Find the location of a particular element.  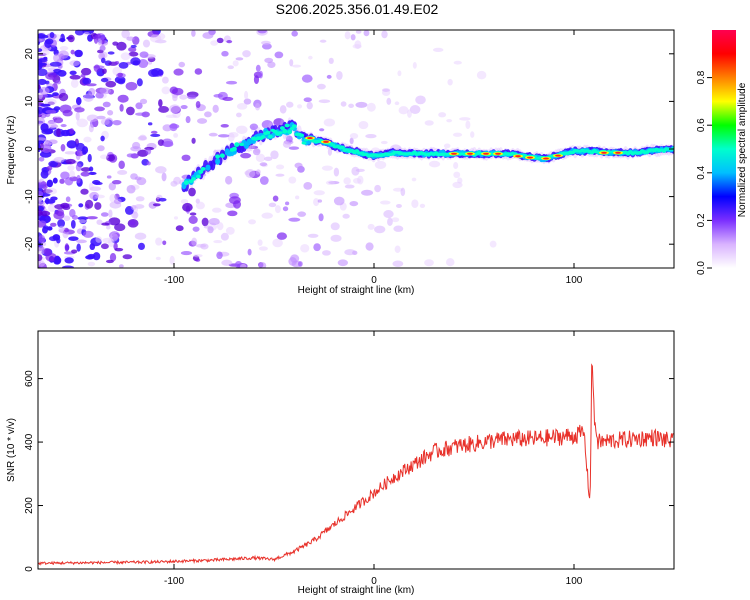

snr-xtick-label: 100 is located at coordinates (574, 581).